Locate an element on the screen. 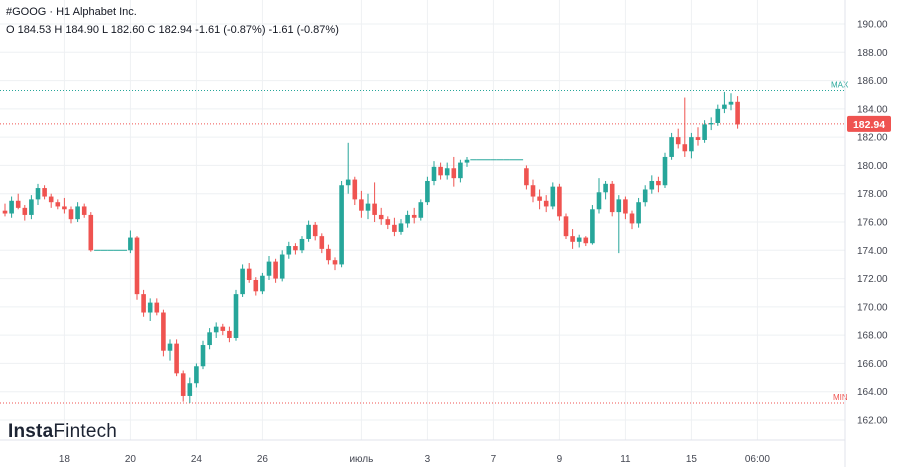 The image size is (900, 467). x-tick-label: июль is located at coordinates (361, 459).